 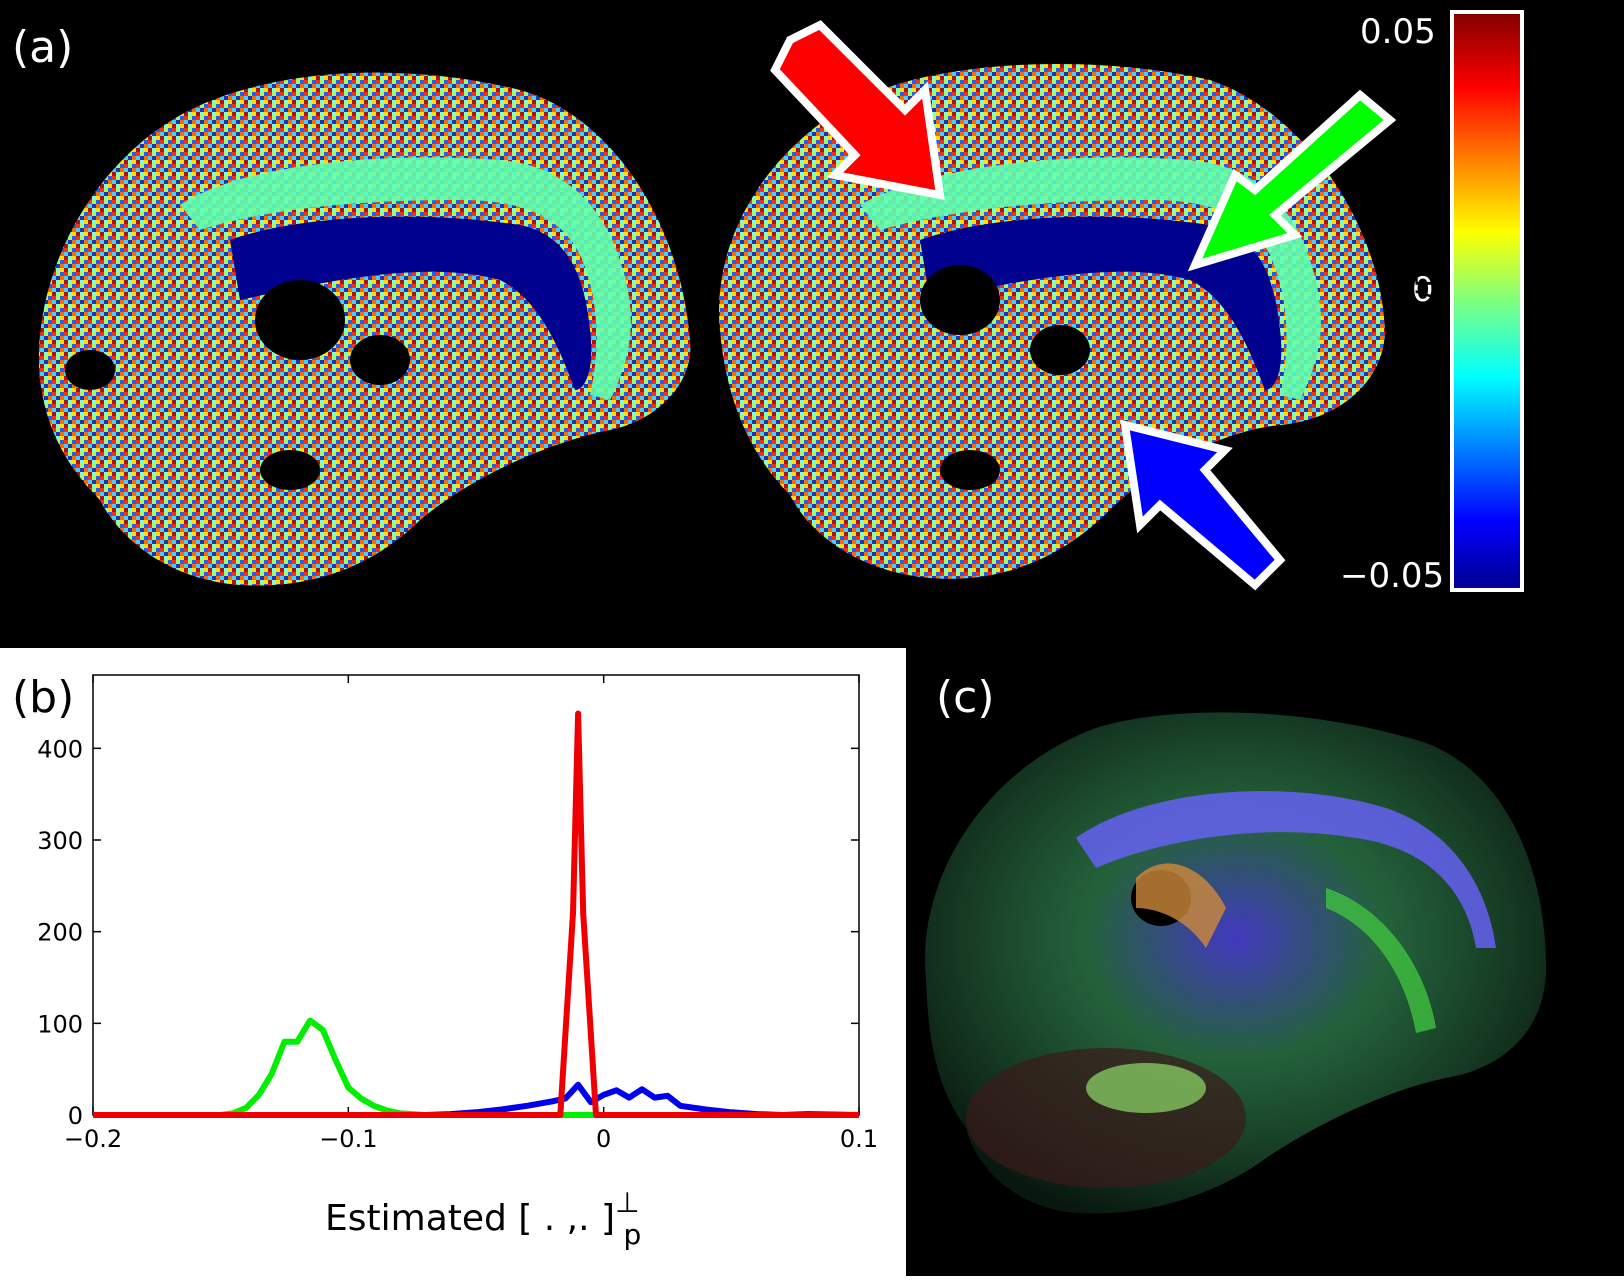 I want to click on panel-b-label: (b), so click(x=43, y=697).